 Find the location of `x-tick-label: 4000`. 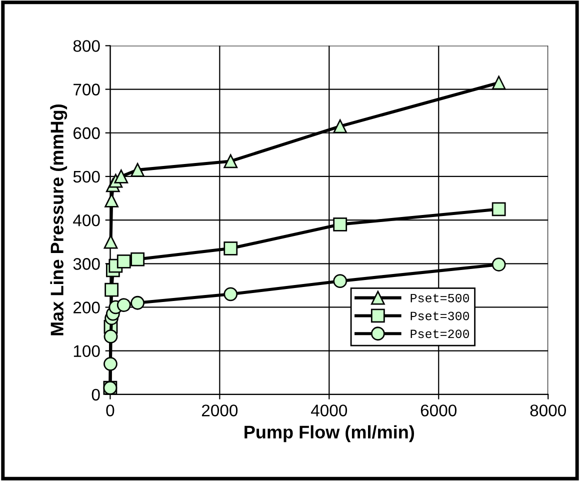

x-tick-label: 4000 is located at coordinates (329, 410).